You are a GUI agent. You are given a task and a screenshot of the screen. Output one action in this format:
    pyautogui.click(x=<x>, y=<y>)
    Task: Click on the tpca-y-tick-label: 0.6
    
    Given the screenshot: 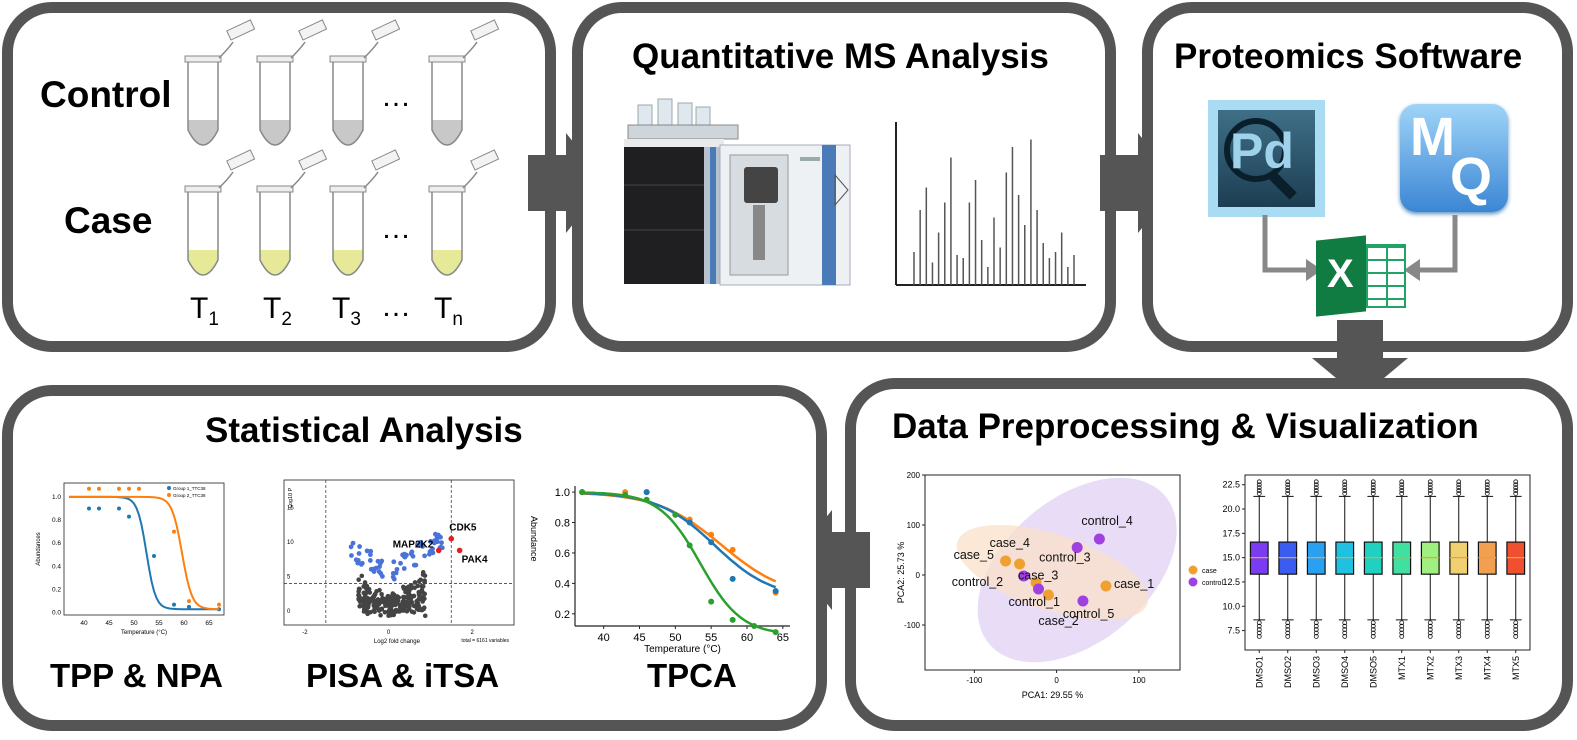 What is the action you would take?
    pyautogui.click(x=562, y=554)
    